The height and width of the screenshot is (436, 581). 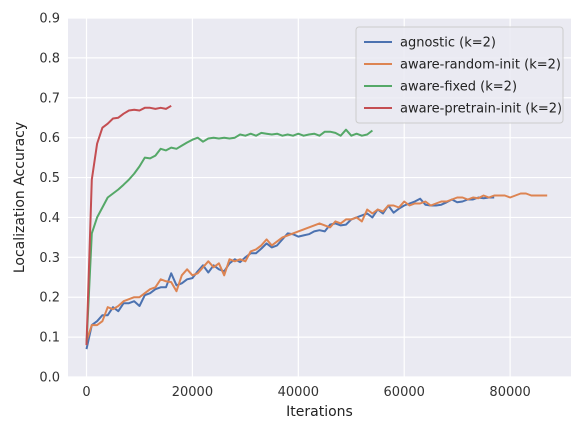 I want to click on y-tick-label: 0.8, so click(x=49, y=58).